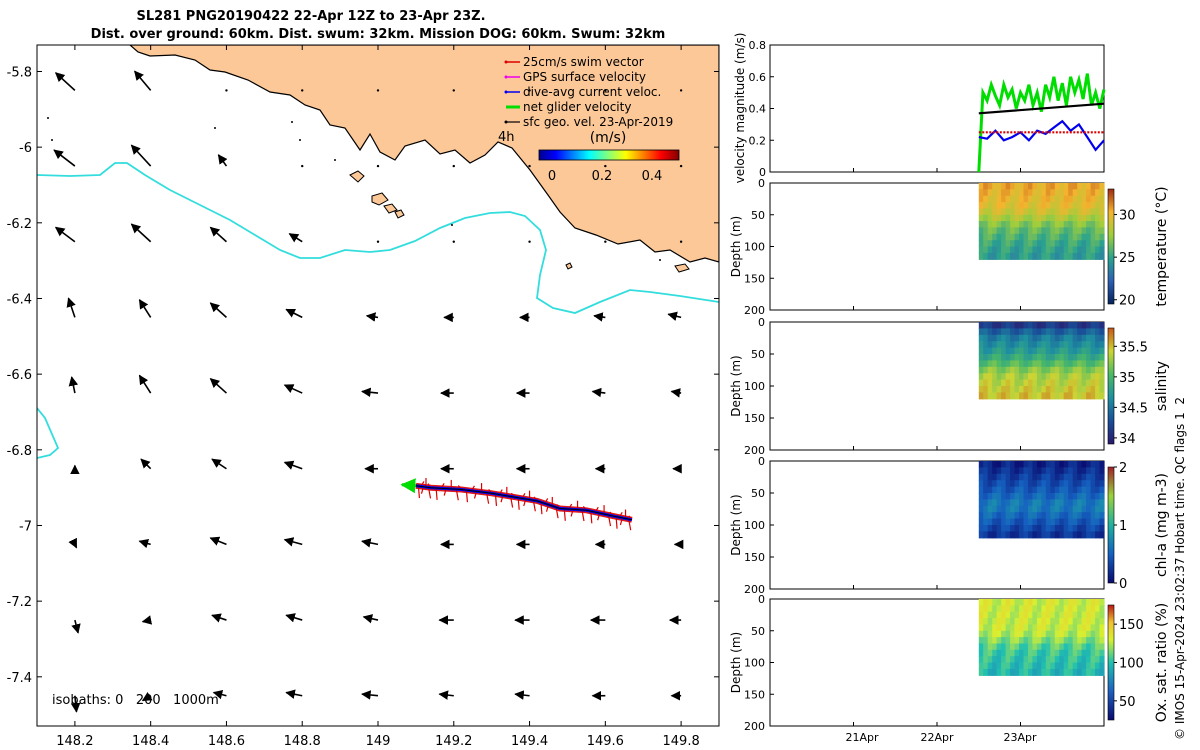  Describe the element at coordinates (754, 694) in the screenshot. I see `profile-y-tick-label: 150` at that location.